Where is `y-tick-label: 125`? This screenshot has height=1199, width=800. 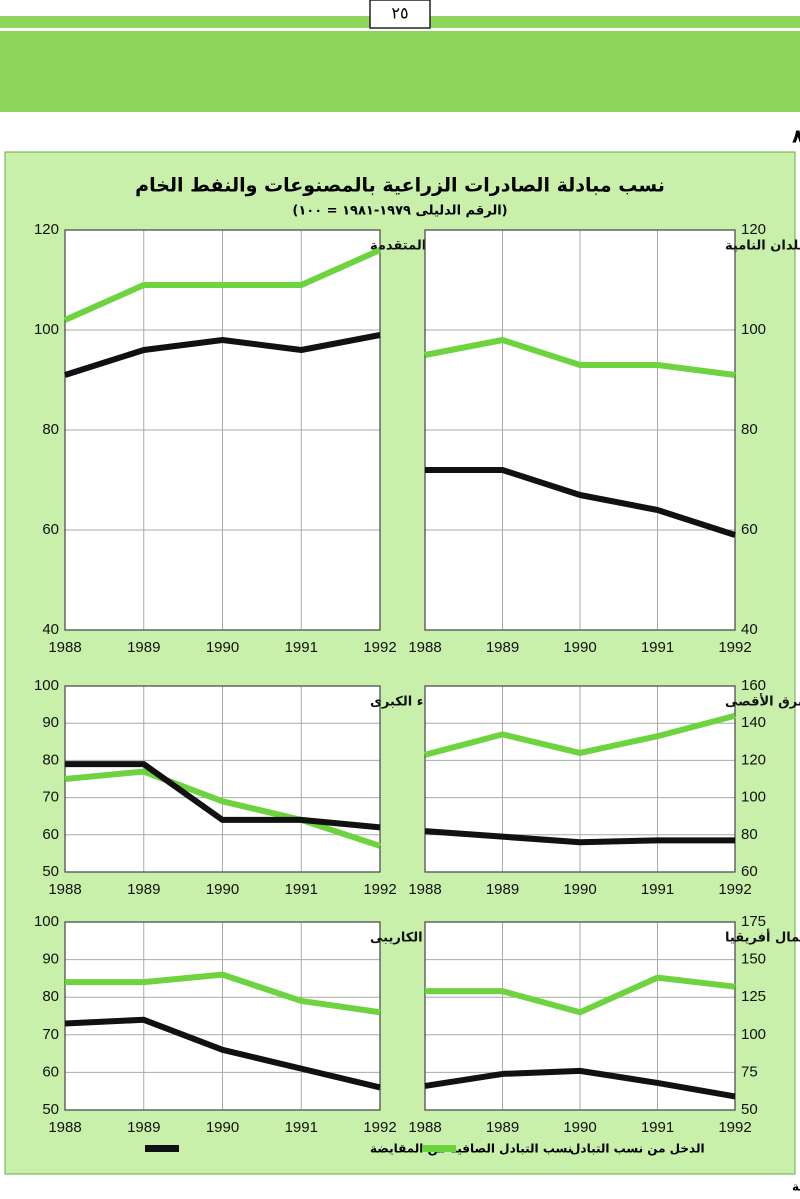
y-tick-label: 125 is located at coordinates (753, 996).